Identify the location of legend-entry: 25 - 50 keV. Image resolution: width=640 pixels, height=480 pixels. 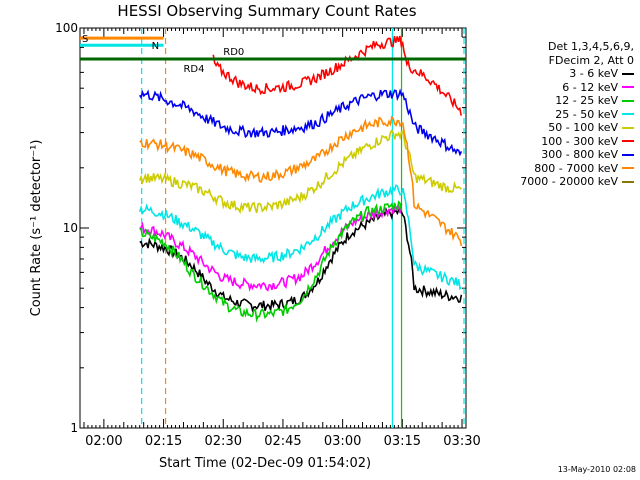
(556, 115).